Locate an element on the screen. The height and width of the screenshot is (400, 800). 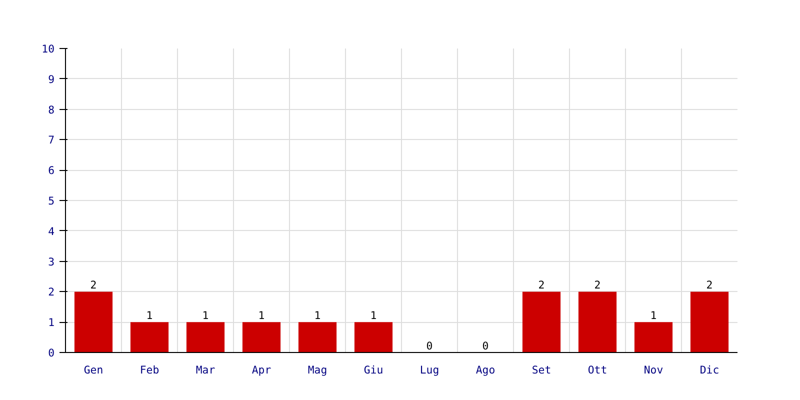
y-tick-label: 8 is located at coordinates (51, 109).